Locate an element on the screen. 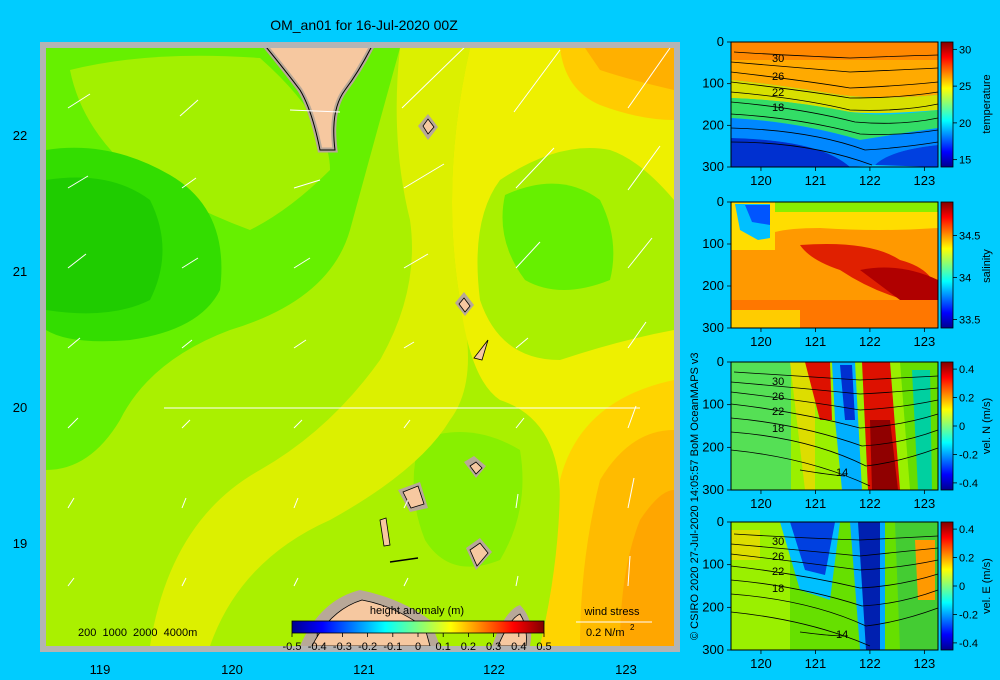 The height and width of the screenshot is (680, 1000). temperature-colorbar-label: temperature is located at coordinates (987, 103).